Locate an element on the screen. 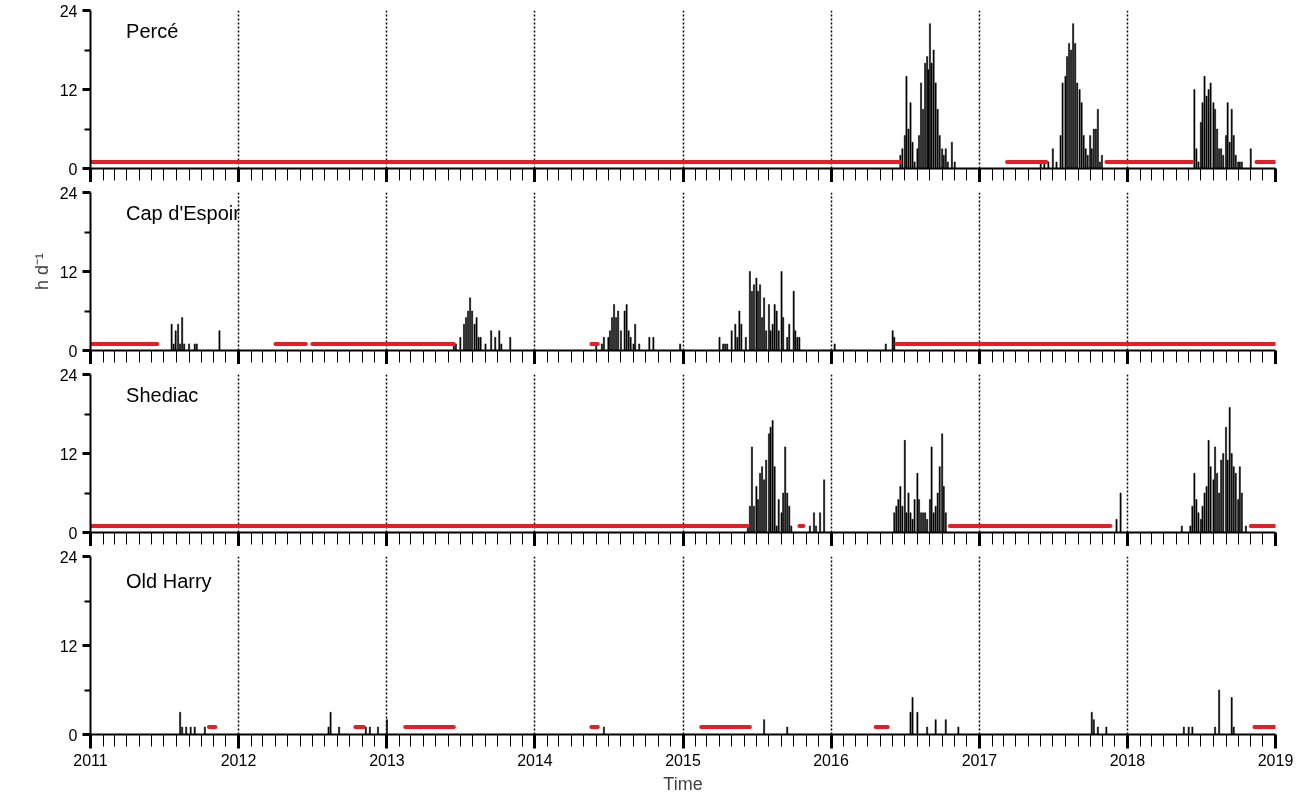  x-tick-label: 2015 is located at coordinates (683, 760).